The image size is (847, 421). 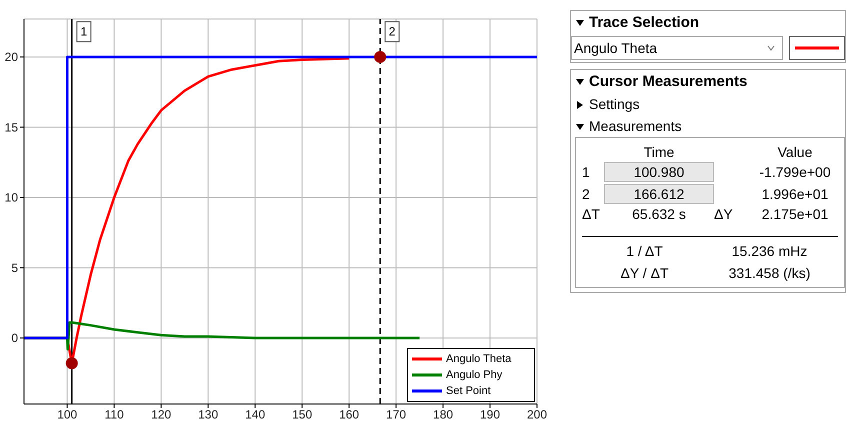 What do you see at coordinates (614, 104) in the screenshot?
I see `text: Settings` at bounding box center [614, 104].